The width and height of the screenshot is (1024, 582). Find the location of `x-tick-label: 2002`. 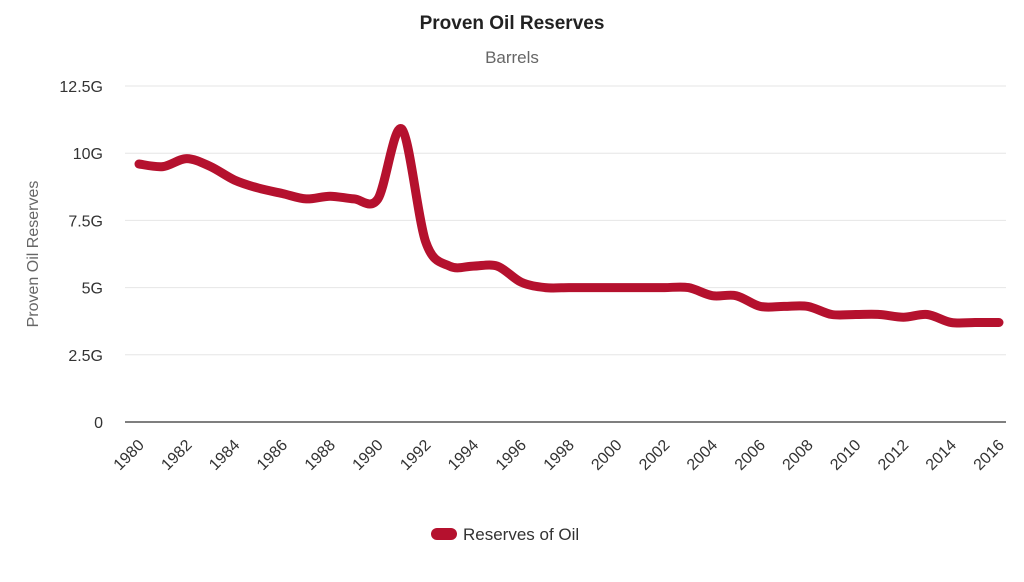

x-tick-label: 2002 is located at coordinates (654, 455).